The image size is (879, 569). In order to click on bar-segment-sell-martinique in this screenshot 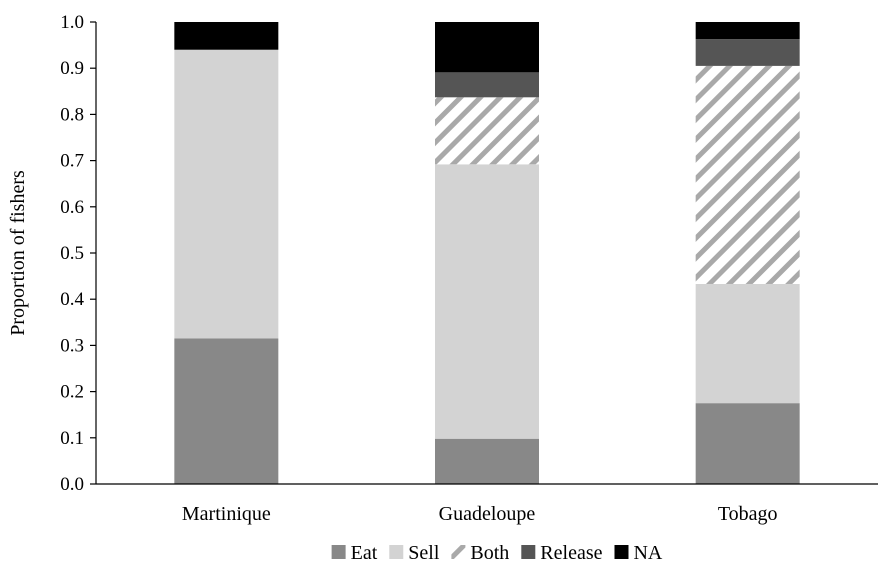, I will do `click(226, 194)`.